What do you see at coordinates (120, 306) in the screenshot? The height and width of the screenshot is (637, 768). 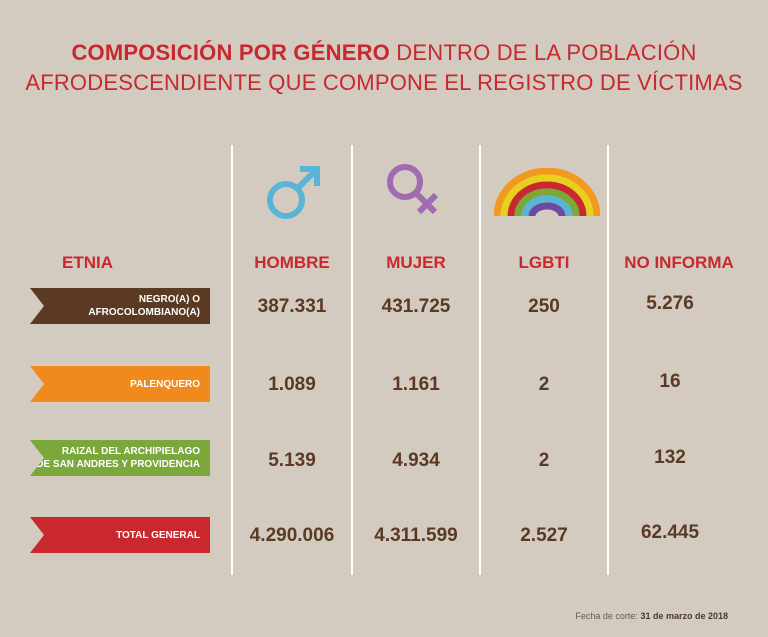 I see `row-label-negro: NEGRO(A) O AFROCOLOMBIANO(A)` at bounding box center [120, 306].